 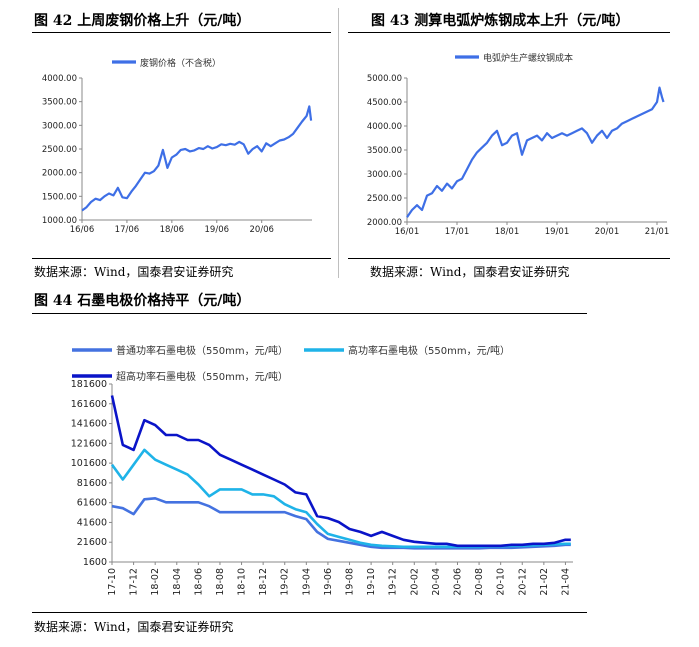 I want to click on y-tick-label: 21600, so click(x=92, y=542).